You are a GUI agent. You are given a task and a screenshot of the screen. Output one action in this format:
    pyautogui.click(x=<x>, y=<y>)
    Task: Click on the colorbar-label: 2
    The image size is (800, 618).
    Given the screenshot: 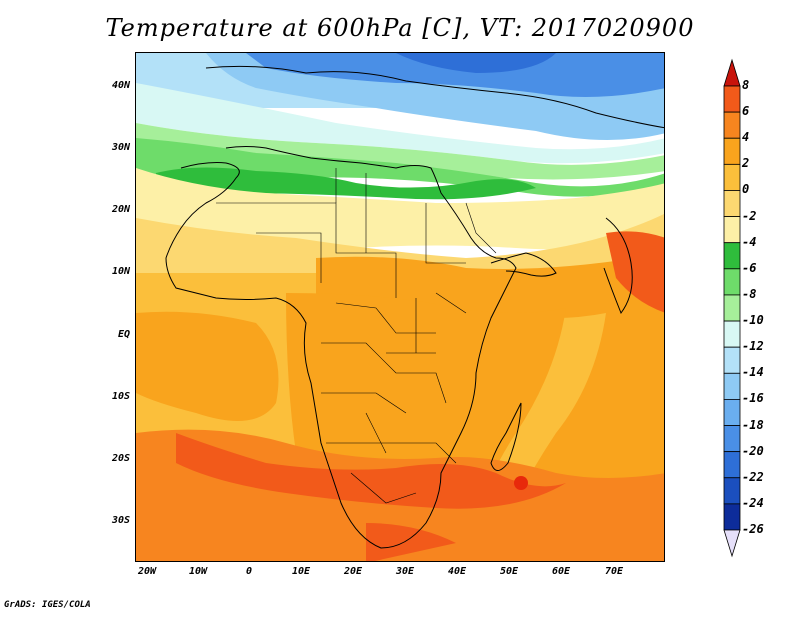 What is the action you would take?
    pyautogui.click(x=746, y=163)
    